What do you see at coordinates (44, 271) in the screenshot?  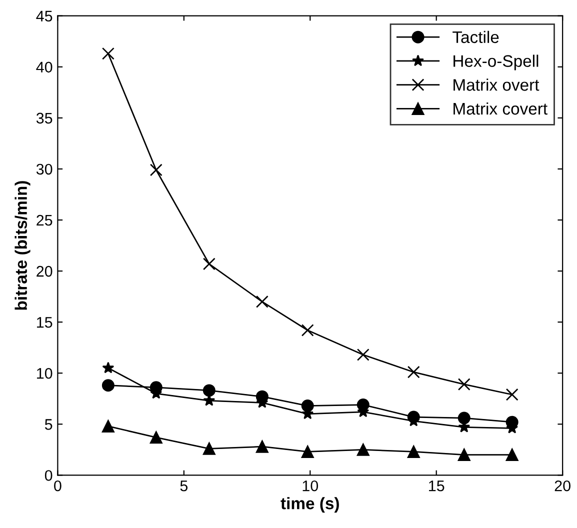 I see `y-tick-label: 20` at bounding box center [44, 271].